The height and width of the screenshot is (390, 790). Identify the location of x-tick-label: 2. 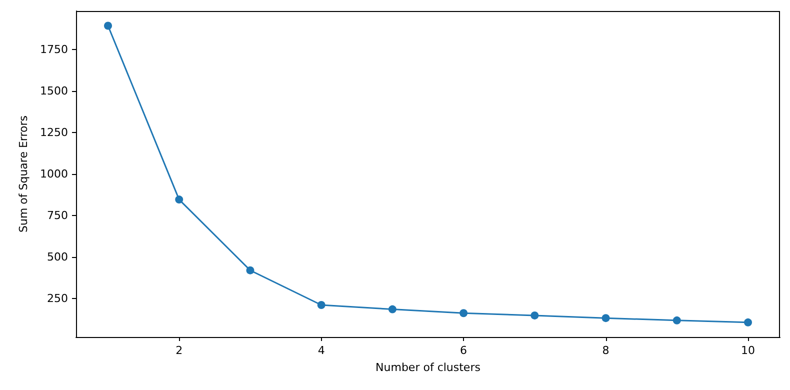
(179, 350).